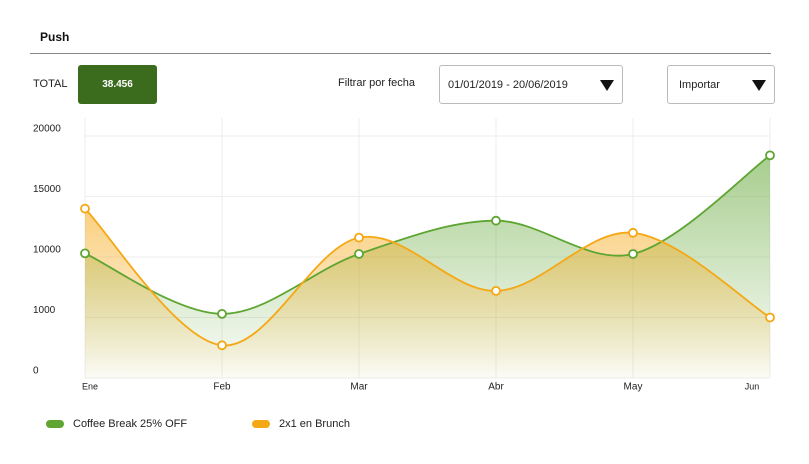 The width and height of the screenshot is (809, 464). I want to click on x-tick-label: Ene, so click(90, 386).